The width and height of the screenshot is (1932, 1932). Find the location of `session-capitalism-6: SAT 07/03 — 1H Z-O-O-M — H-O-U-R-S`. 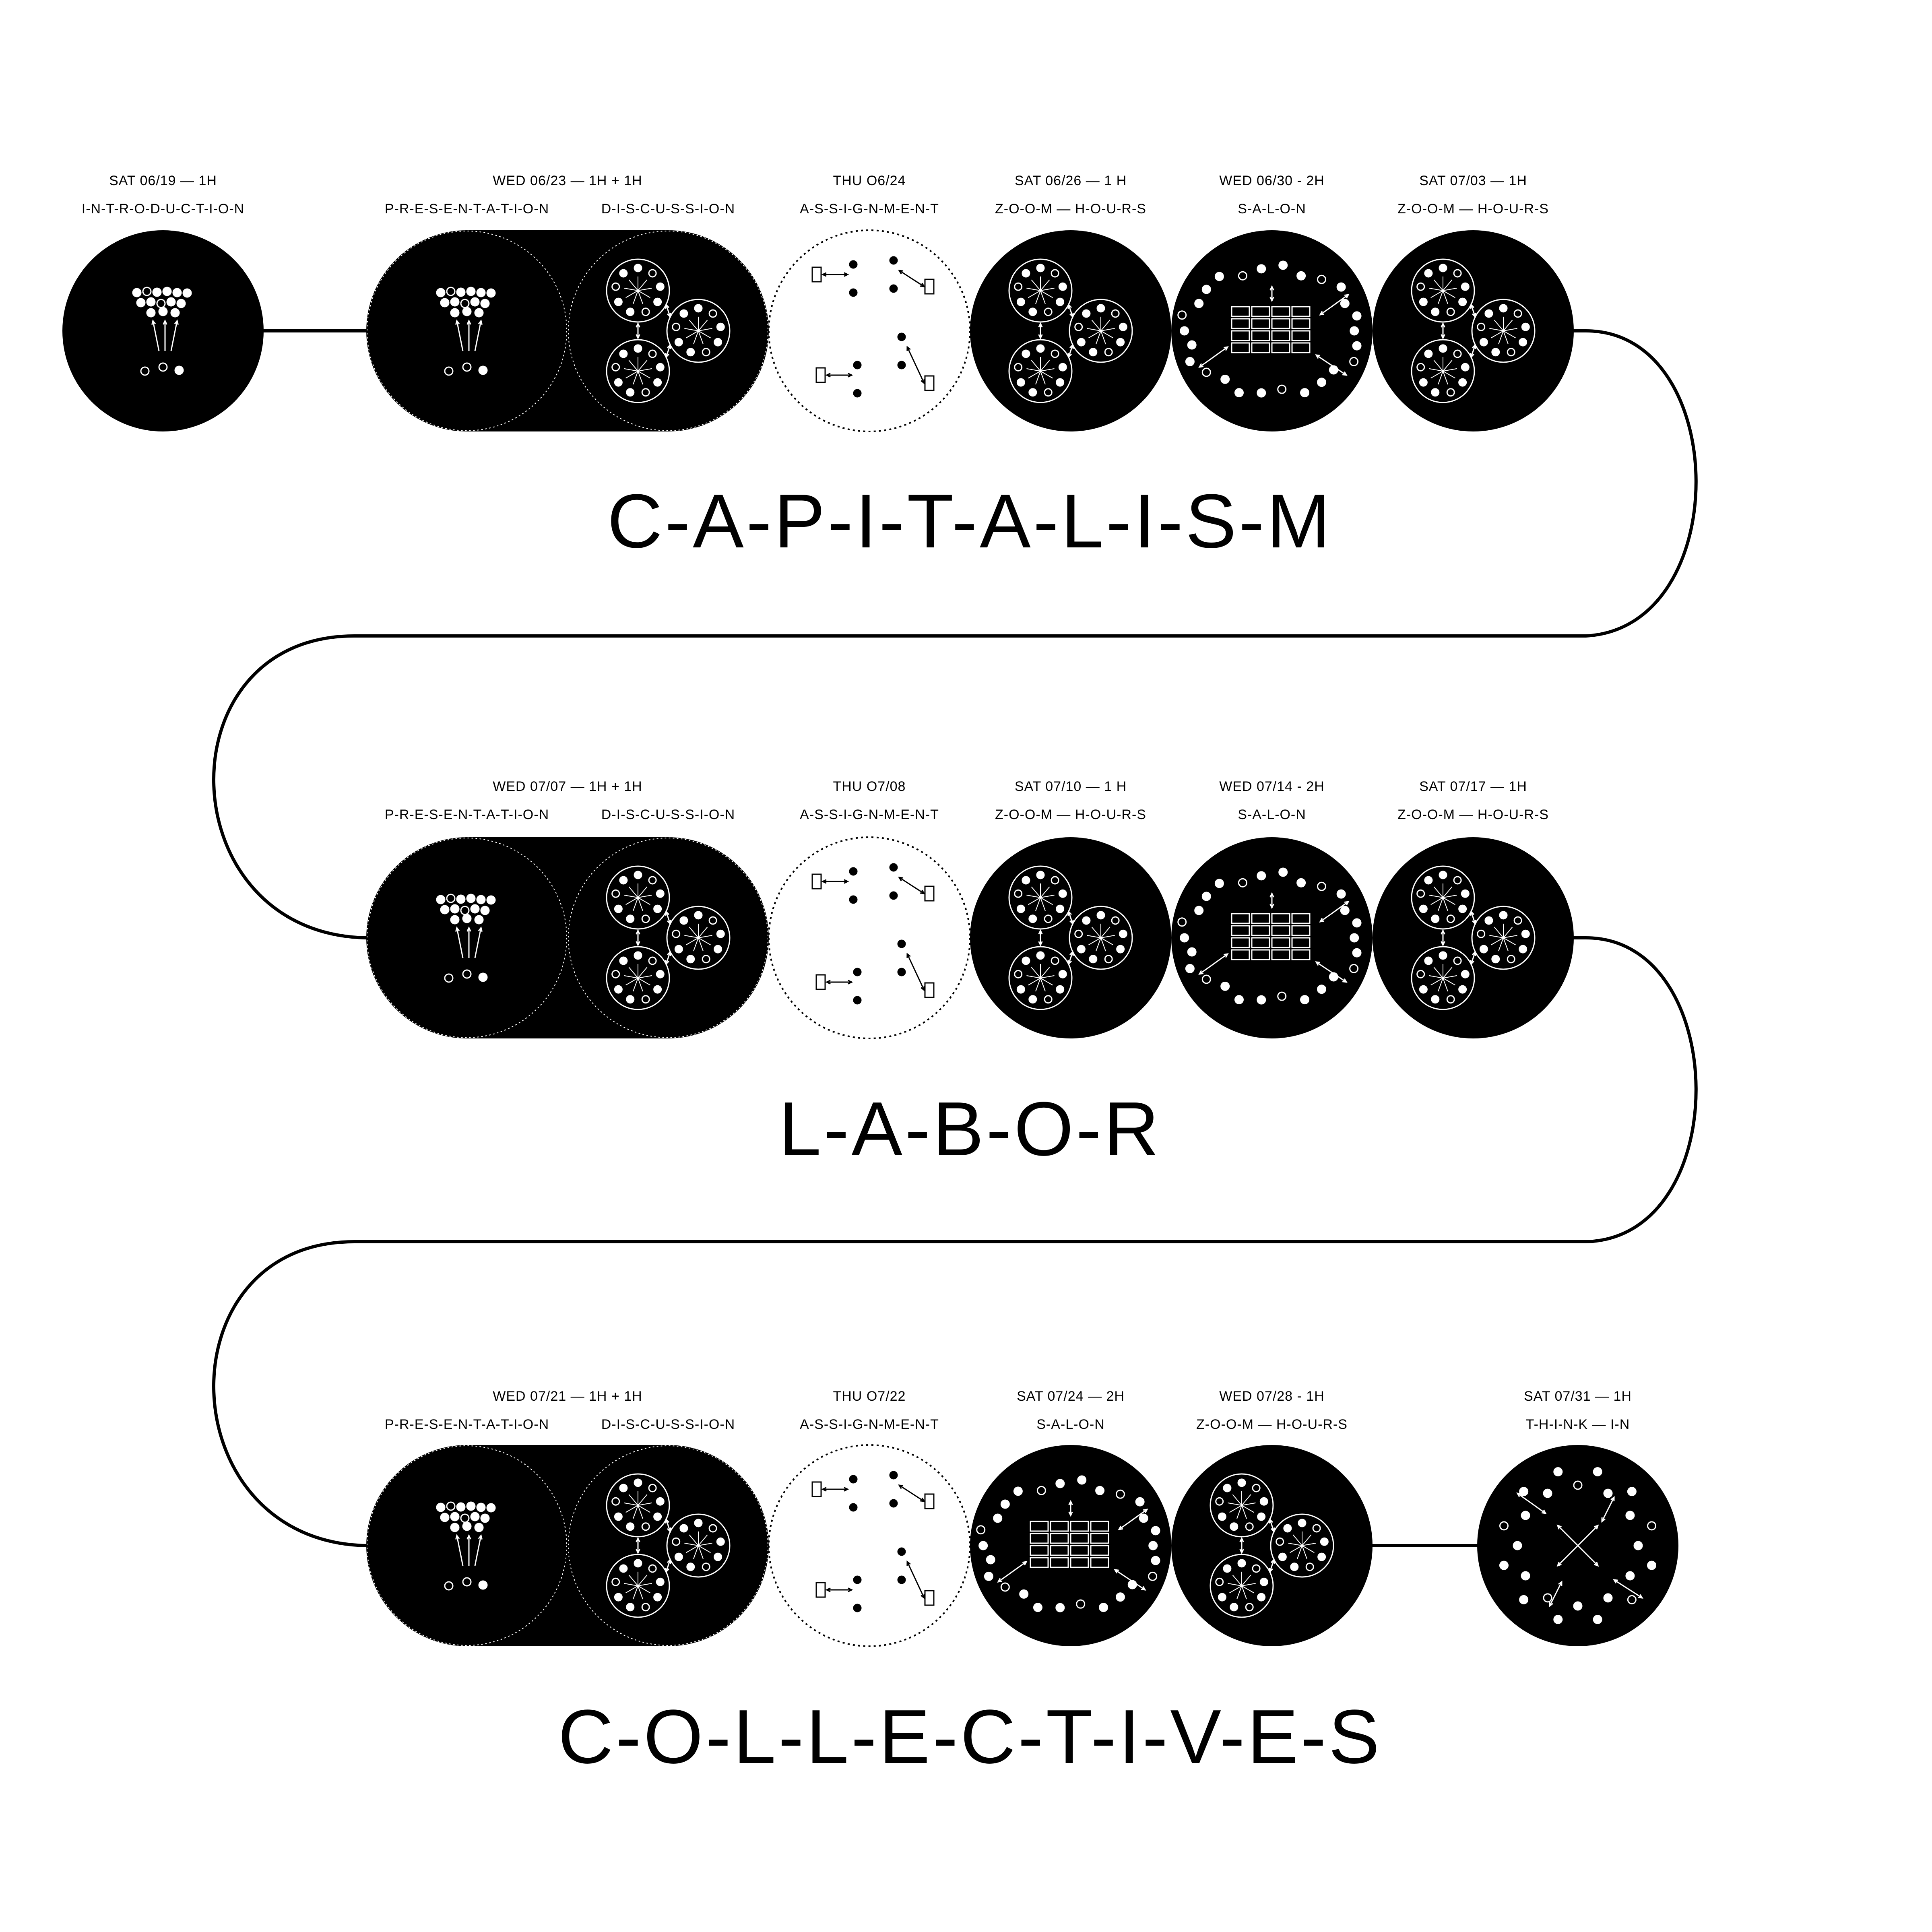

session-capitalism-6: SAT 07/03 — 1H Z-O-O-M — H-O-U-R-S is located at coordinates (1473, 302).